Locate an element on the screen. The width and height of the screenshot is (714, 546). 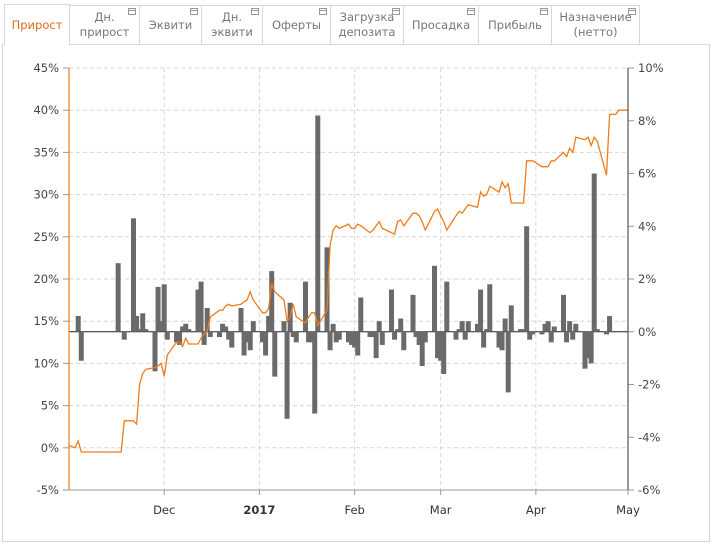
tab-label: Эквити is located at coordinates (170, 24).